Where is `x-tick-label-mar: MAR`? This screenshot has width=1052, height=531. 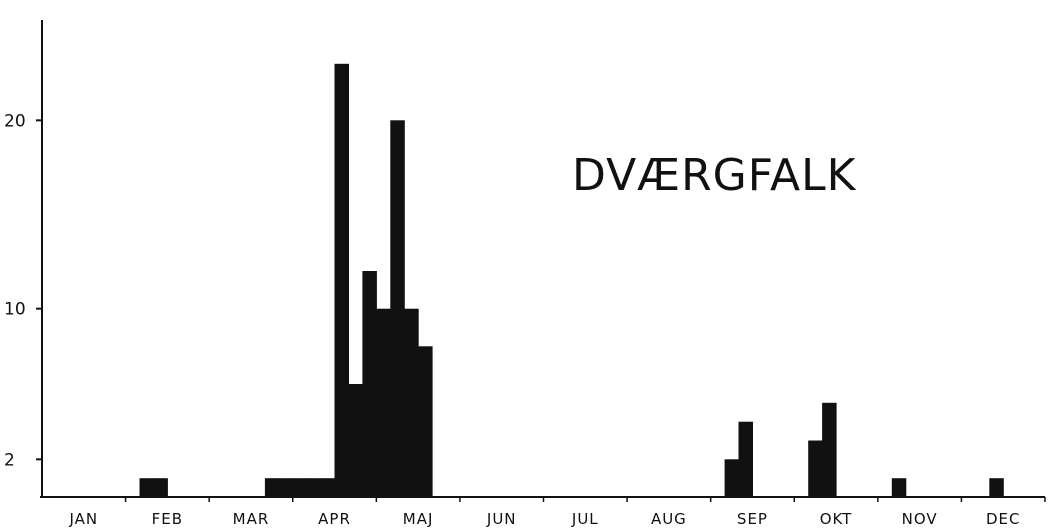
x-tick-label-mar: MAR is located at coordinates (251, 519).